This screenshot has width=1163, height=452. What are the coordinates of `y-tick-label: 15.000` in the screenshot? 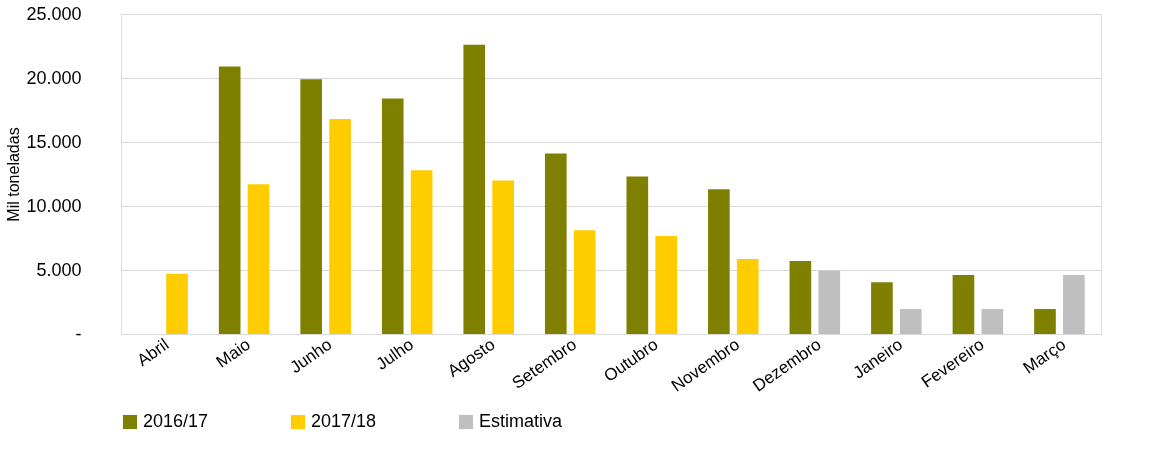 It's located at (54, 141).